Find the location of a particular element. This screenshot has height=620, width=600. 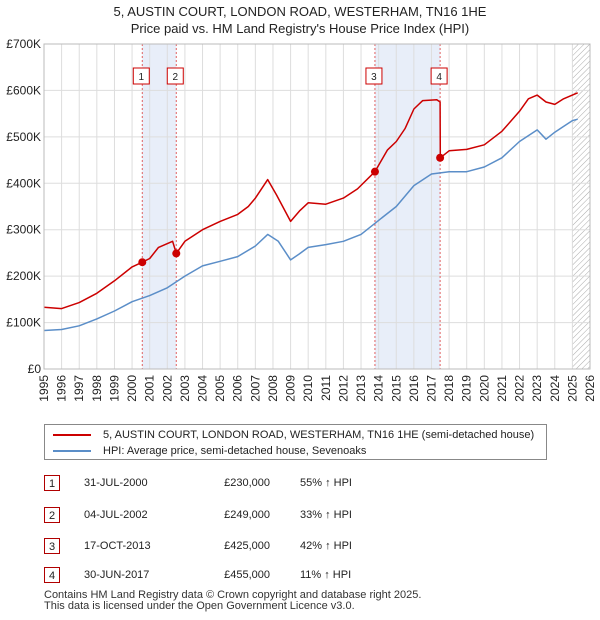

y-tick-label: £0 is located at coordinates (35, 369).